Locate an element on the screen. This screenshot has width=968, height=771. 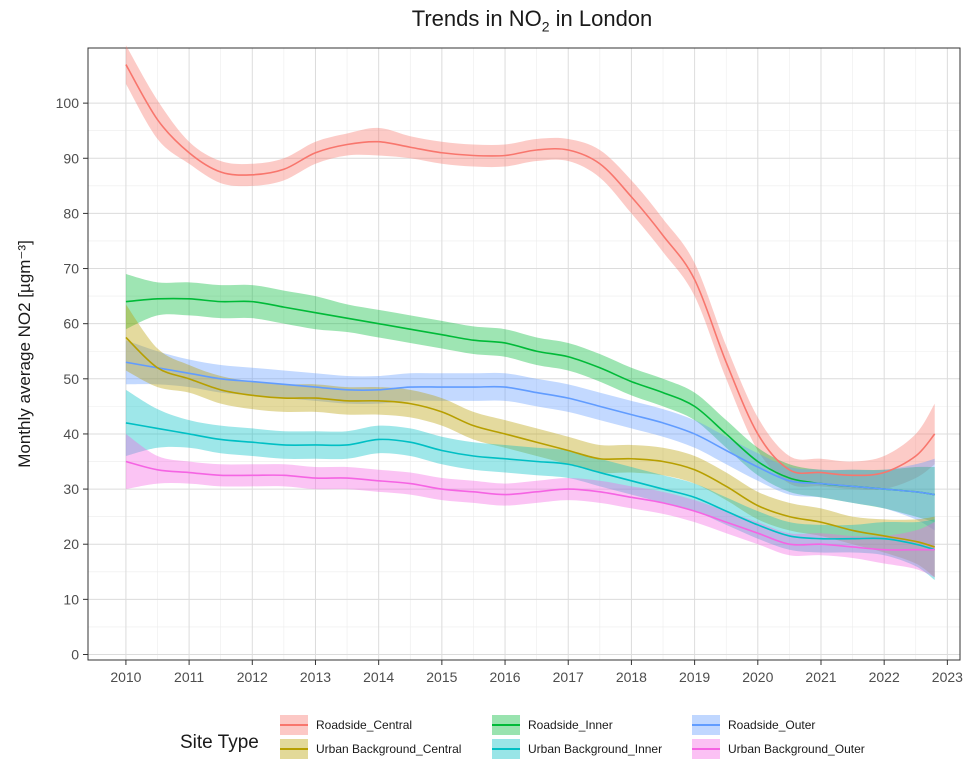
y-tick-label: 100 is located at coordinates (68, 103).